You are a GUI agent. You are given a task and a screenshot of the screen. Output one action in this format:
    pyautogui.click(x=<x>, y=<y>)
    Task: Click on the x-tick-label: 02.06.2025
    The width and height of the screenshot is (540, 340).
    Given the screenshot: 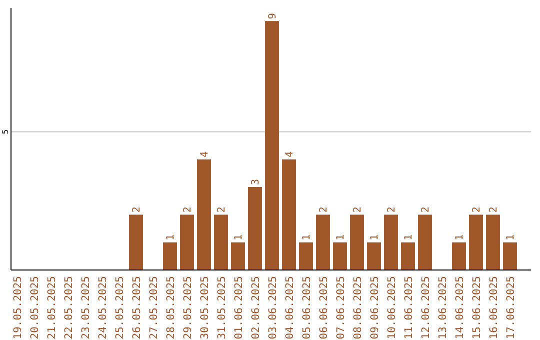 What is the action you would take?
    pyautogui.click(x=256, y=308)
    